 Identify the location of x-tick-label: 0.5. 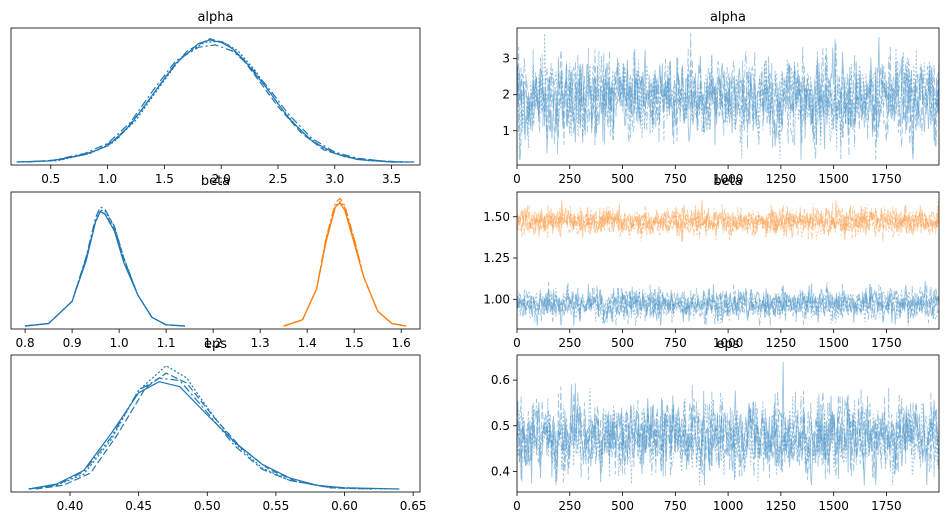
(50, 179).